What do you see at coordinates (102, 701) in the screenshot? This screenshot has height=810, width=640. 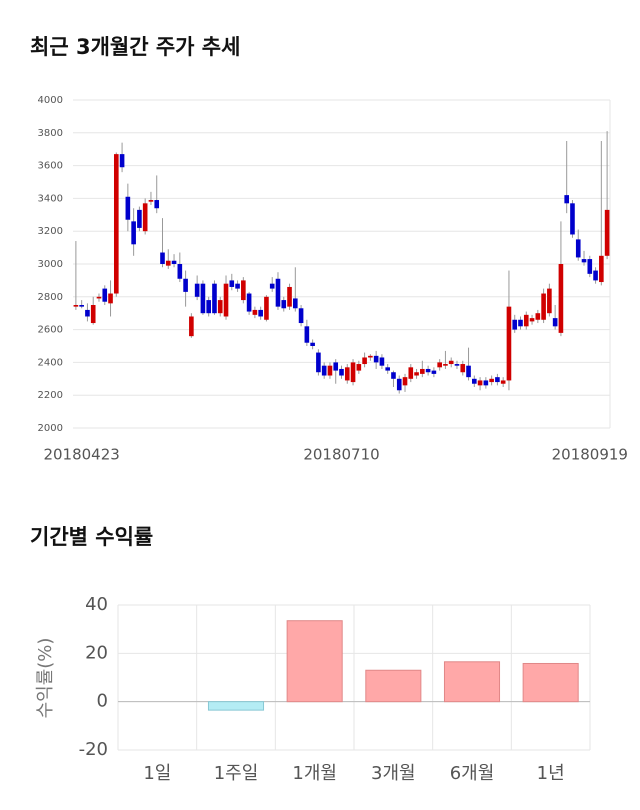 I see `y-tick-label: 0` at bounding box center [102, 701].